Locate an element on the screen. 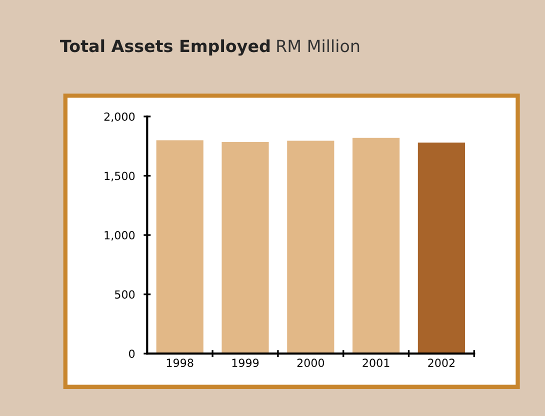 The height and width of the screenshot is (416, 545). x-tick-label: 2000 is located at coordinates (310, 363).